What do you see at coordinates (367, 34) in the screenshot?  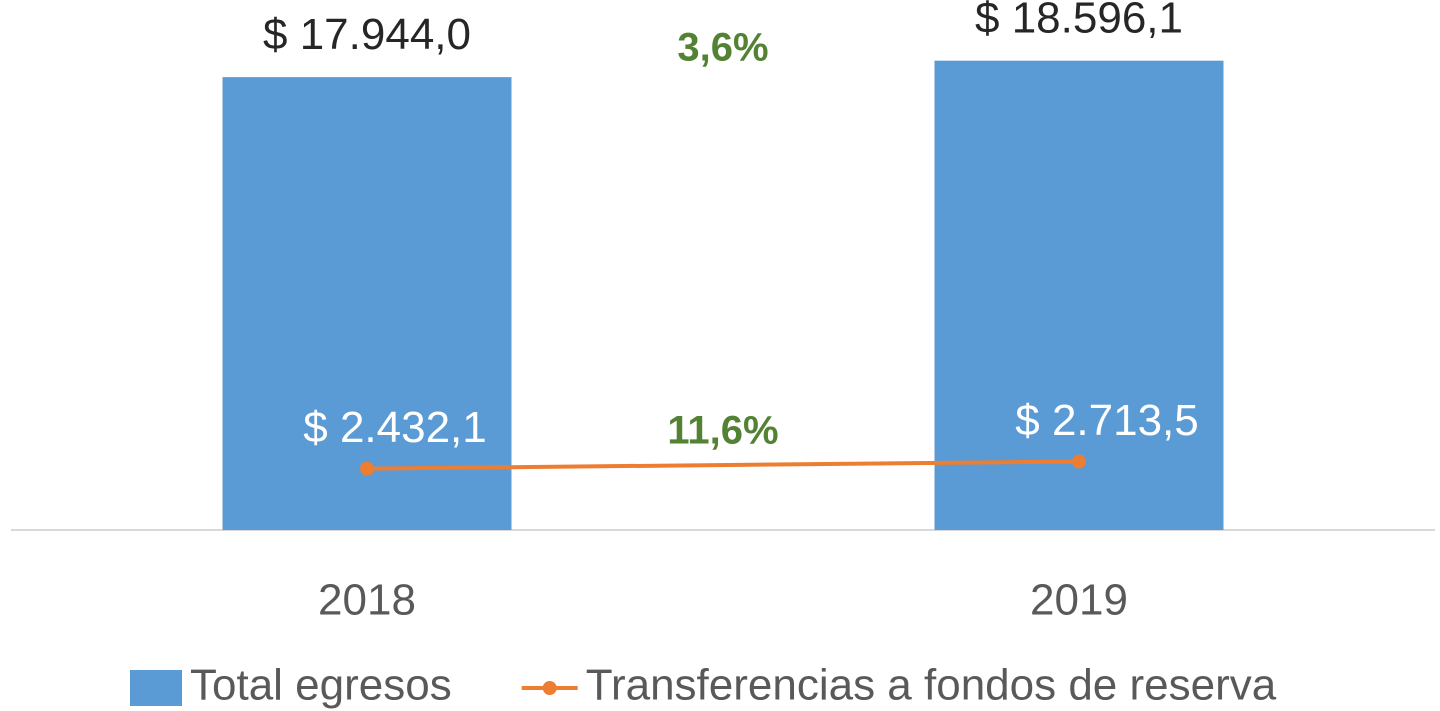 I see `bar-value-label: $ 17.944,0` at bounding box center [367, 34].